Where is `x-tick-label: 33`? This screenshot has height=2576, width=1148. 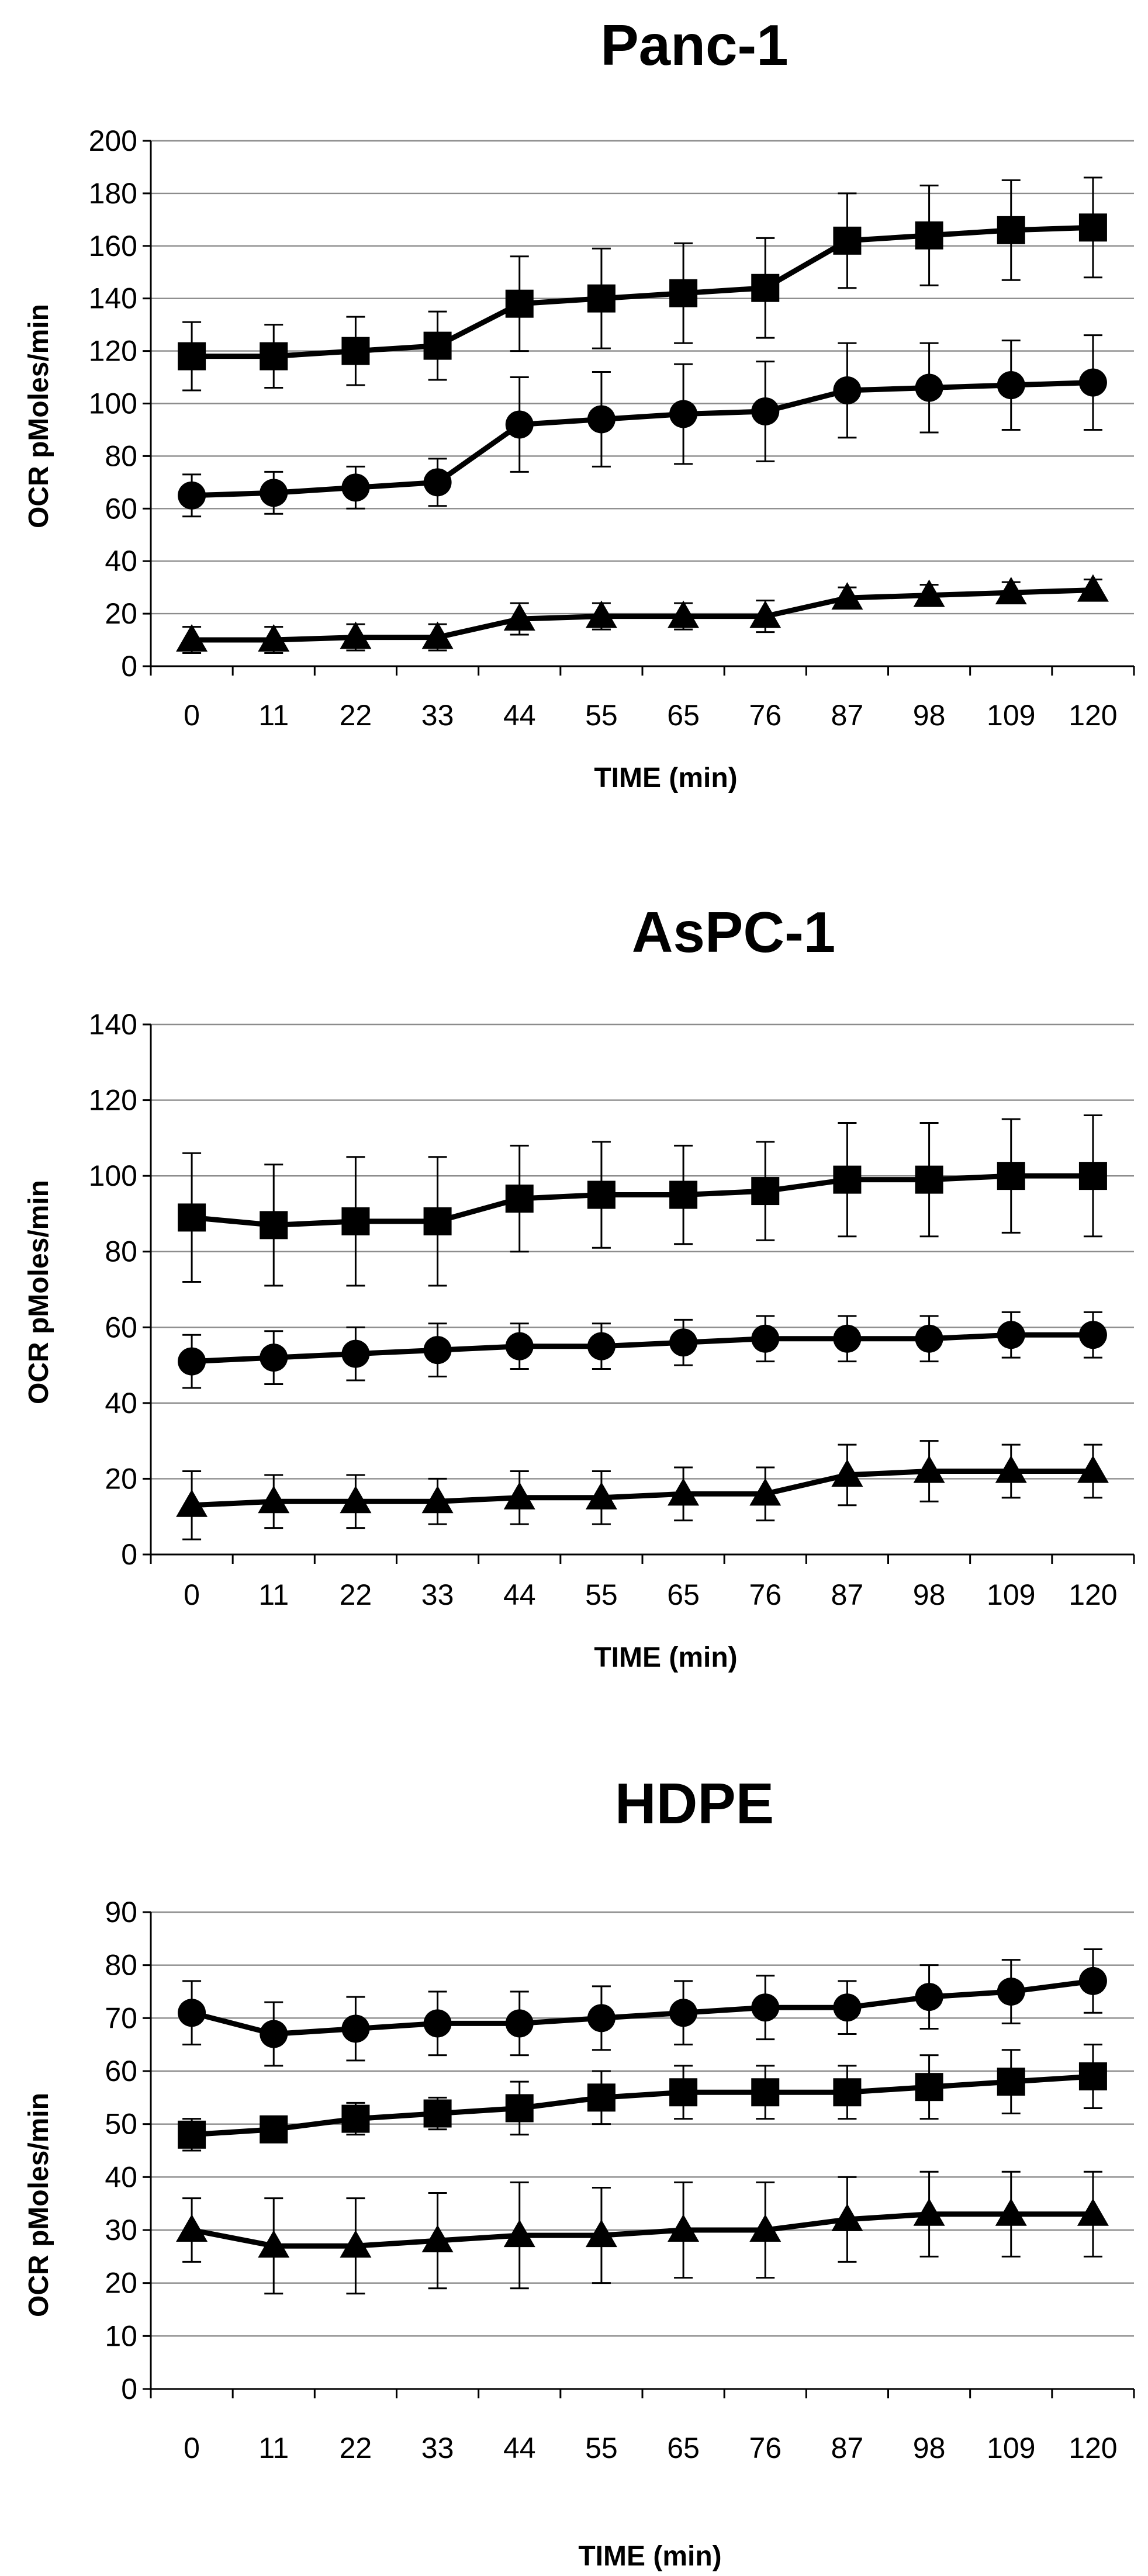 x-tick-label: 33 is located at coordinates (437, 1595).